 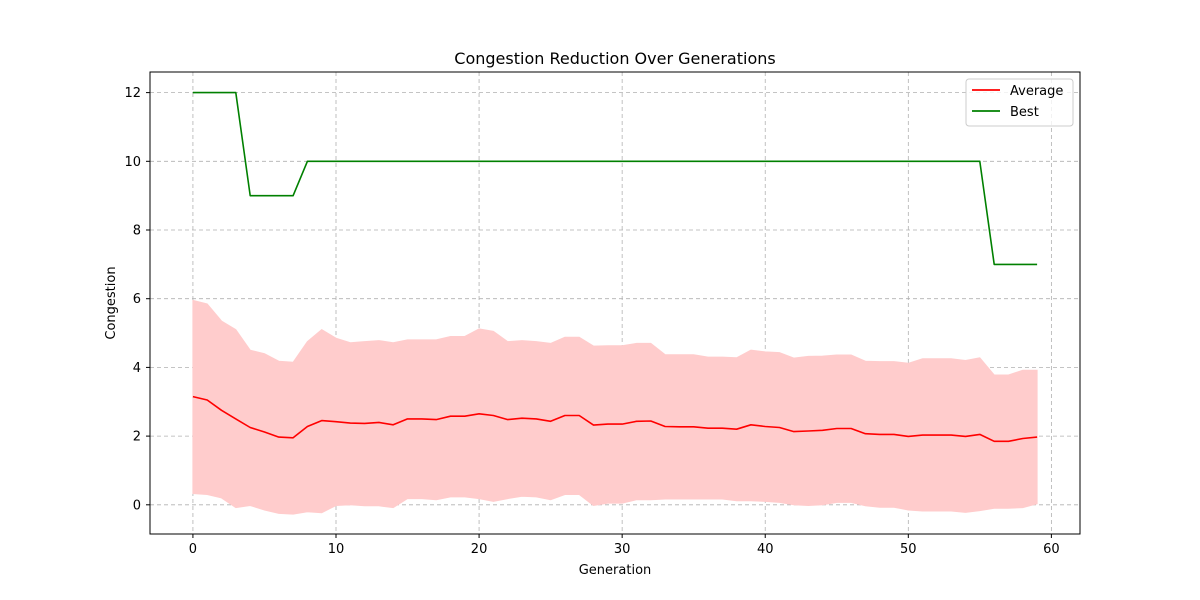 I want to click on x-tick-label: 60, so click(x=1051, y=549).